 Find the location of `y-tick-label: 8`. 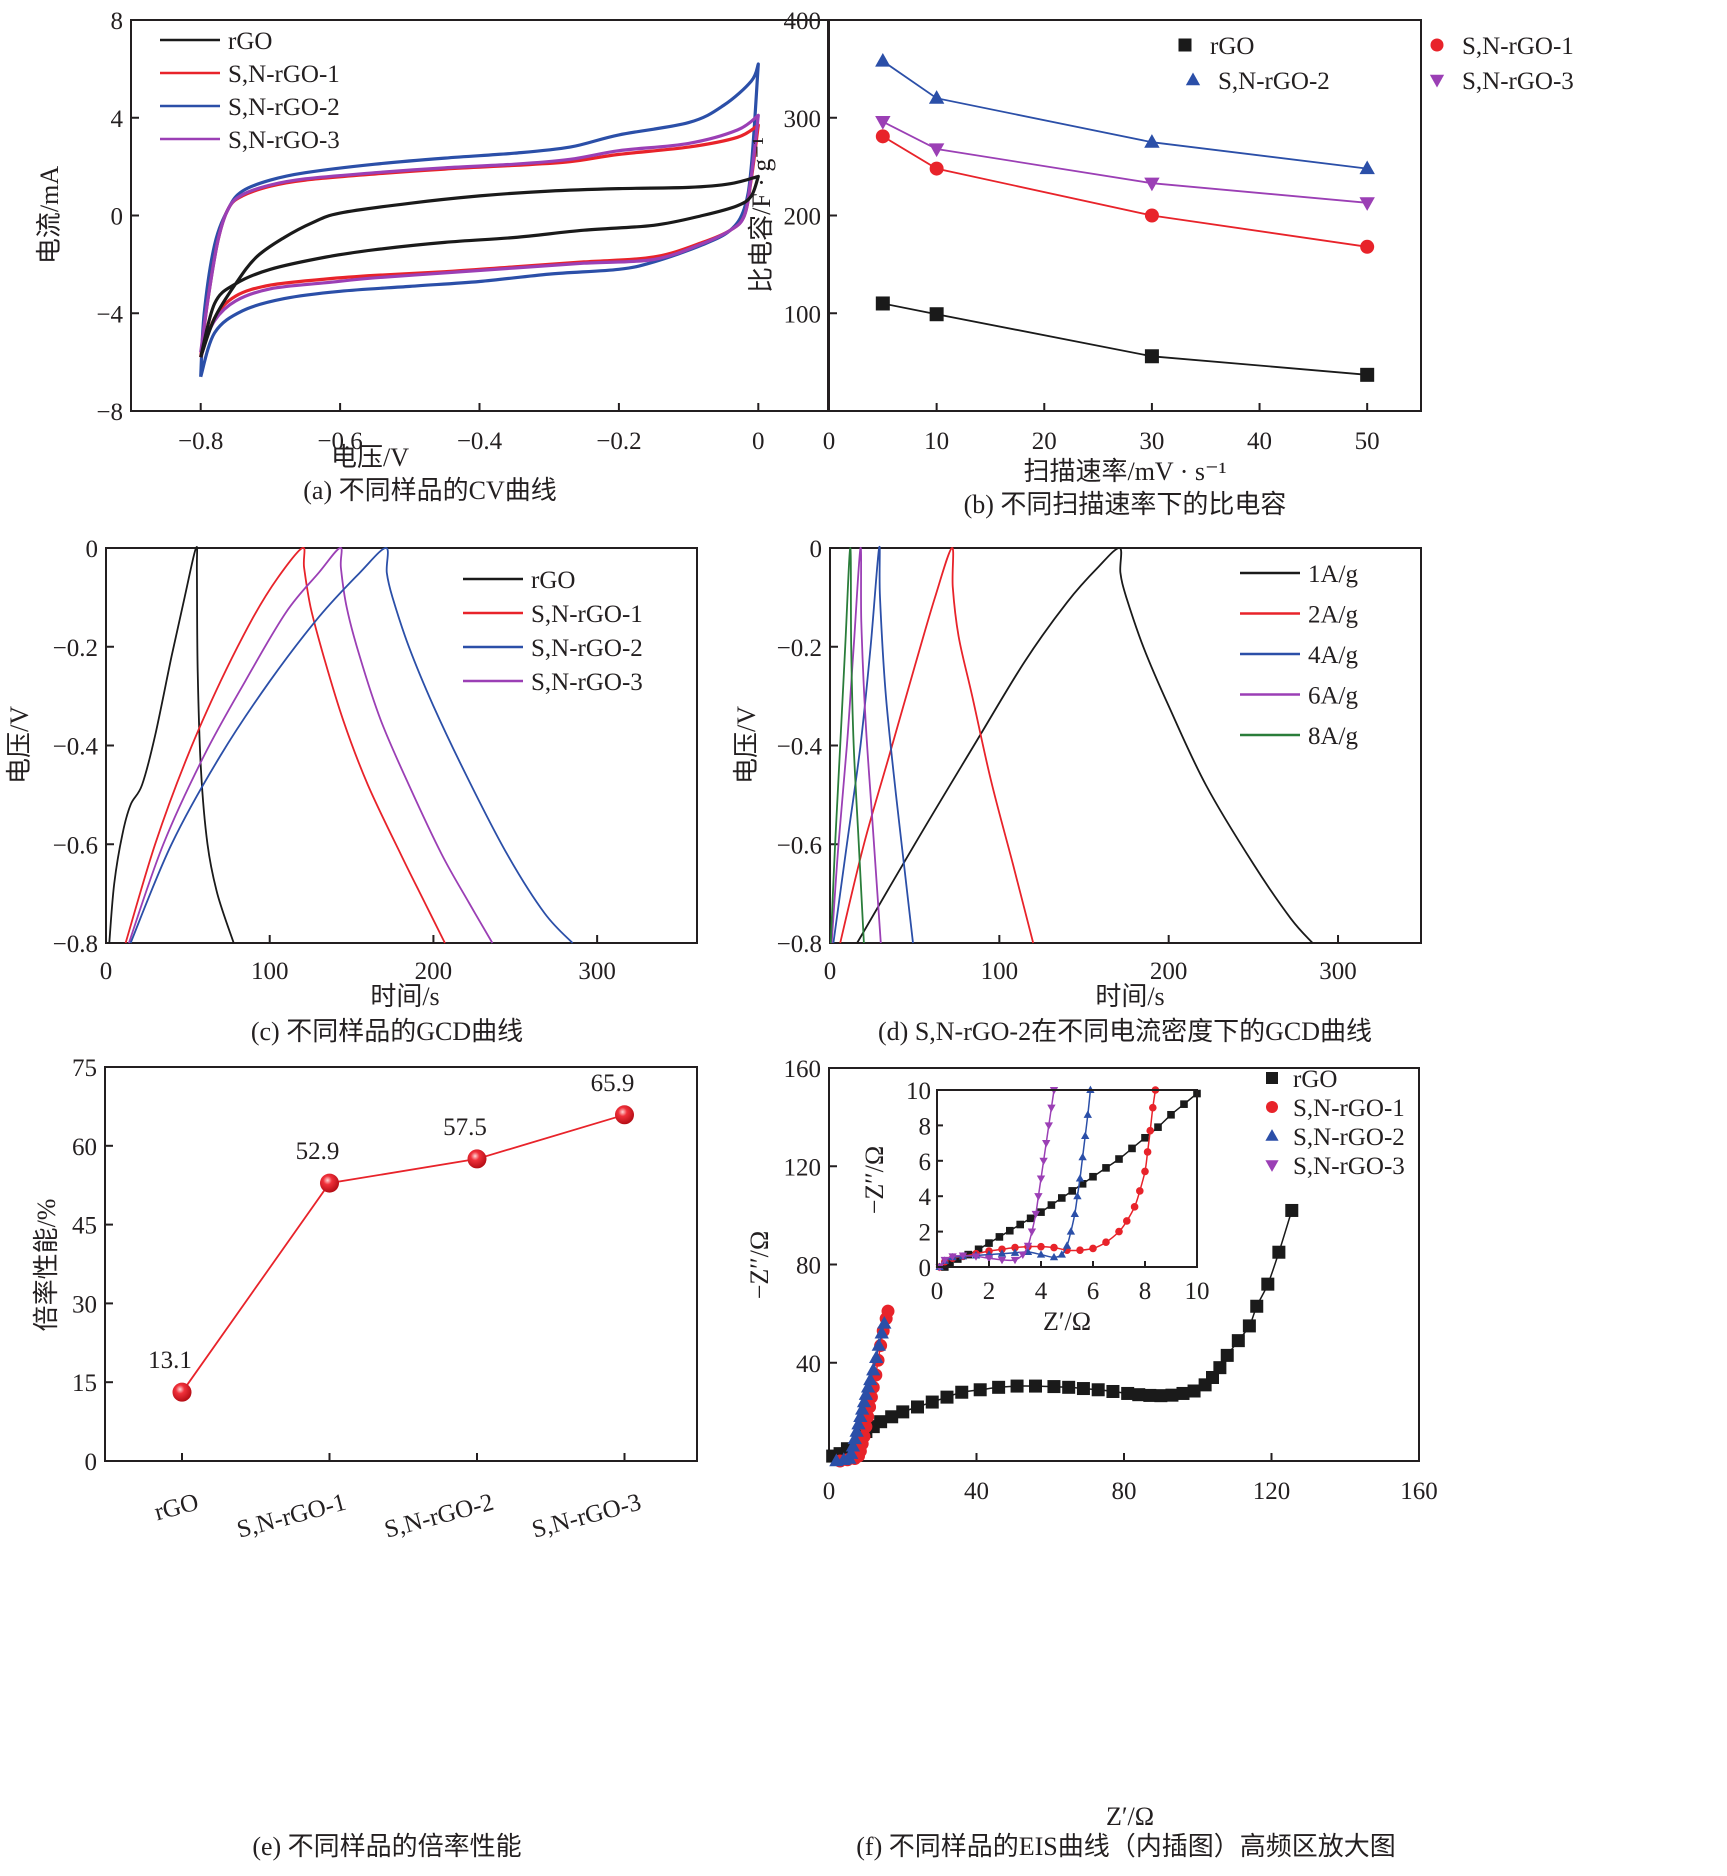

y-tick-label: 8 is located at coordinates (117, 21).